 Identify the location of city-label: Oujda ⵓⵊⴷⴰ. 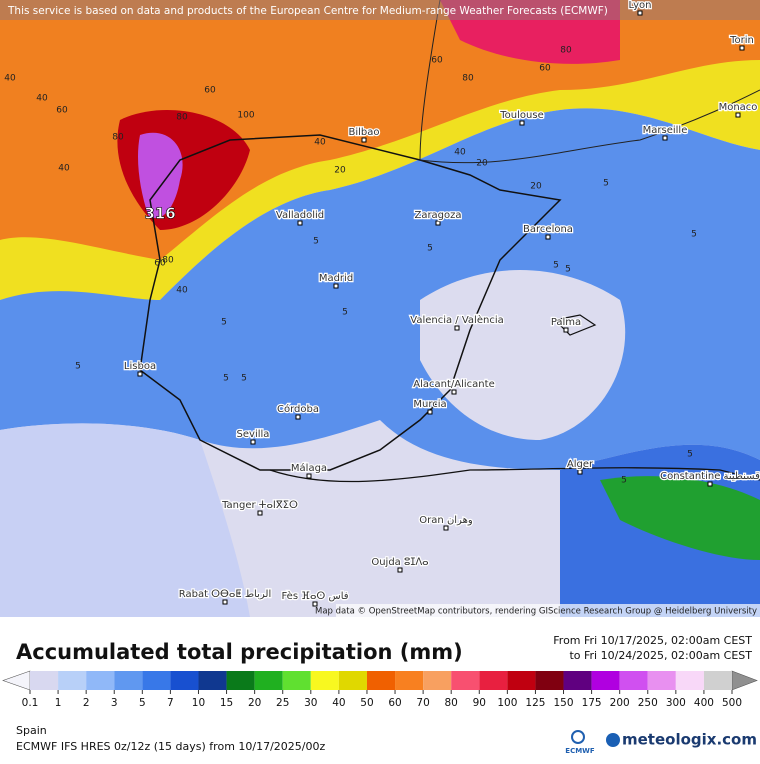
(399, 562).